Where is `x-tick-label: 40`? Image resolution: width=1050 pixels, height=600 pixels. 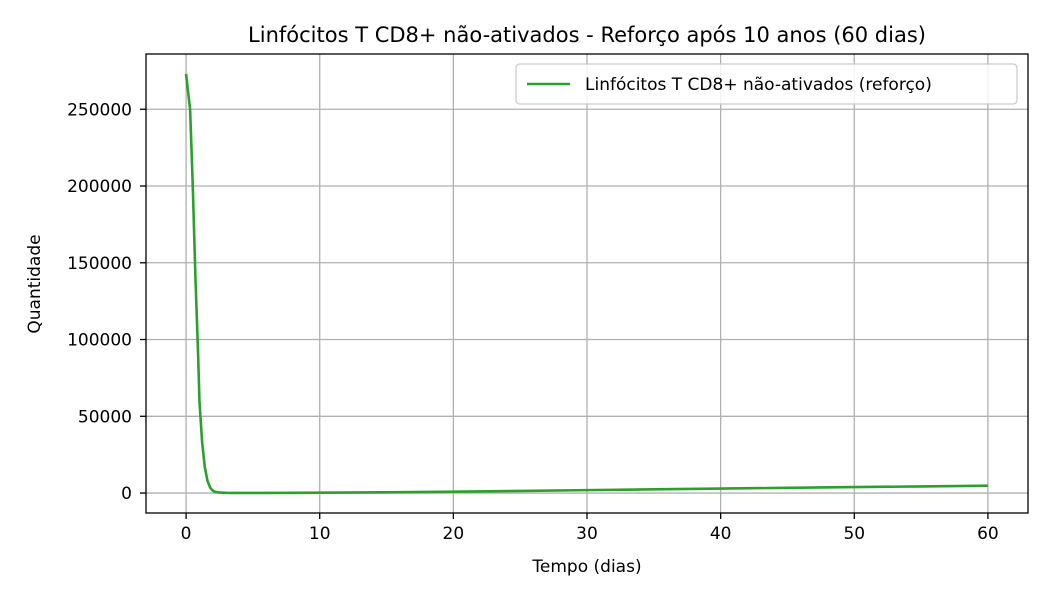 x-tick-label: 40 is located at coordinates (721, 534).